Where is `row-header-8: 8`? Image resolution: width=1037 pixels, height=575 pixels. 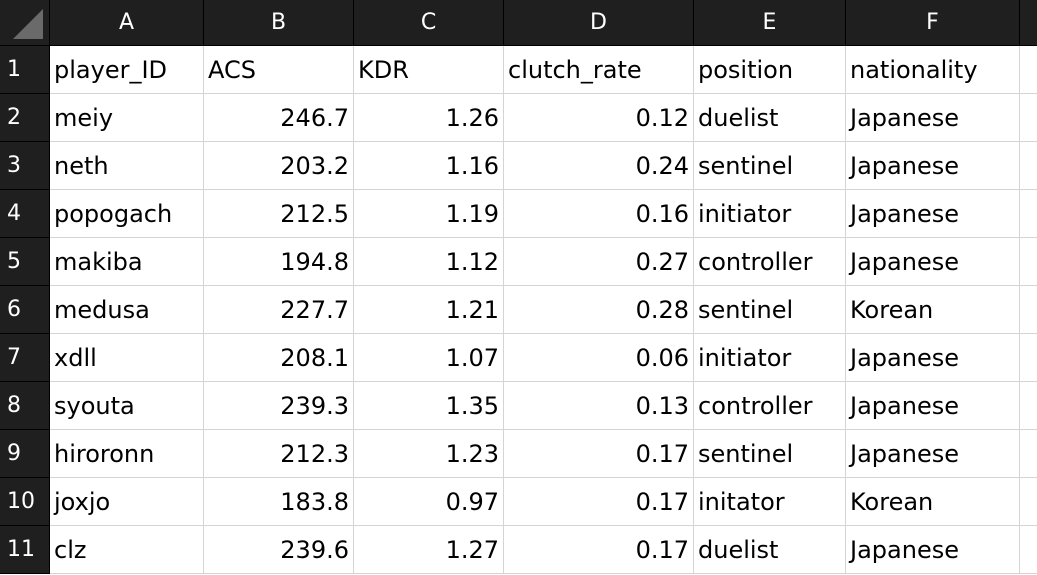
row-header-8: 8 is located at coordinates (25, 406).